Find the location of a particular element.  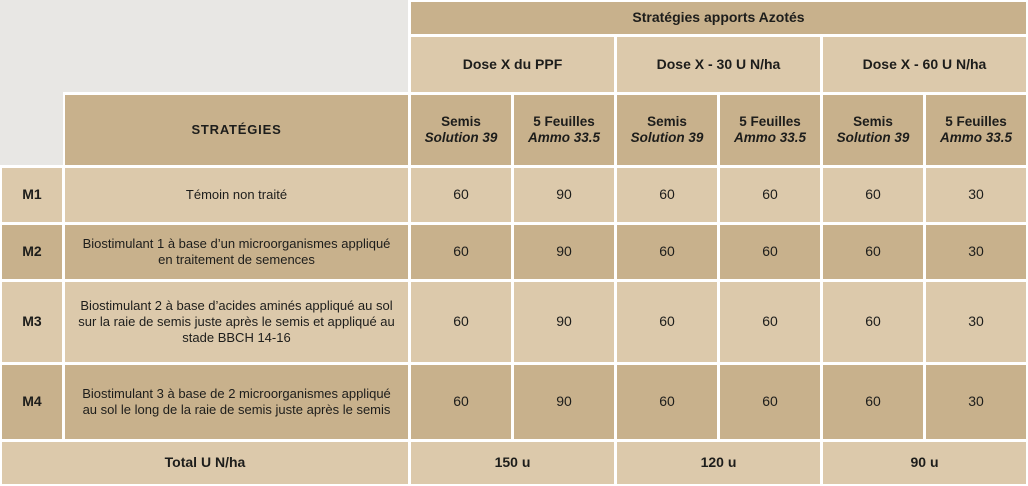

subheader-semis-2: Semis Solution 39 is located at coordinates (667, 130).